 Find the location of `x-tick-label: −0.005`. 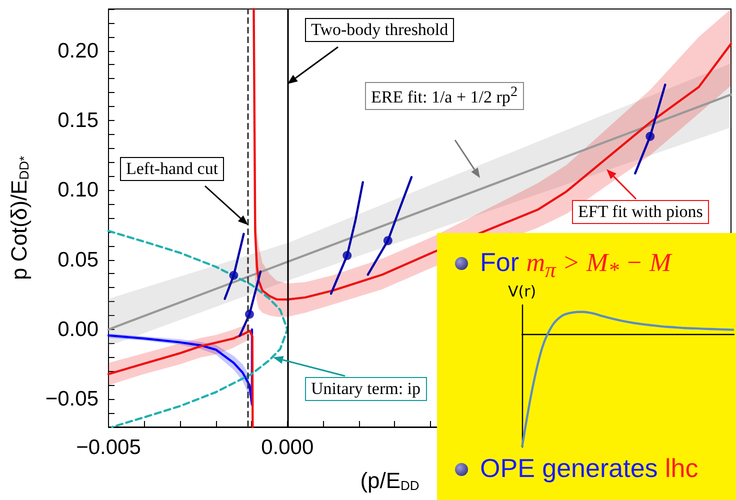

x-tick-label: −0.005 is located at coordinates (108, 447).